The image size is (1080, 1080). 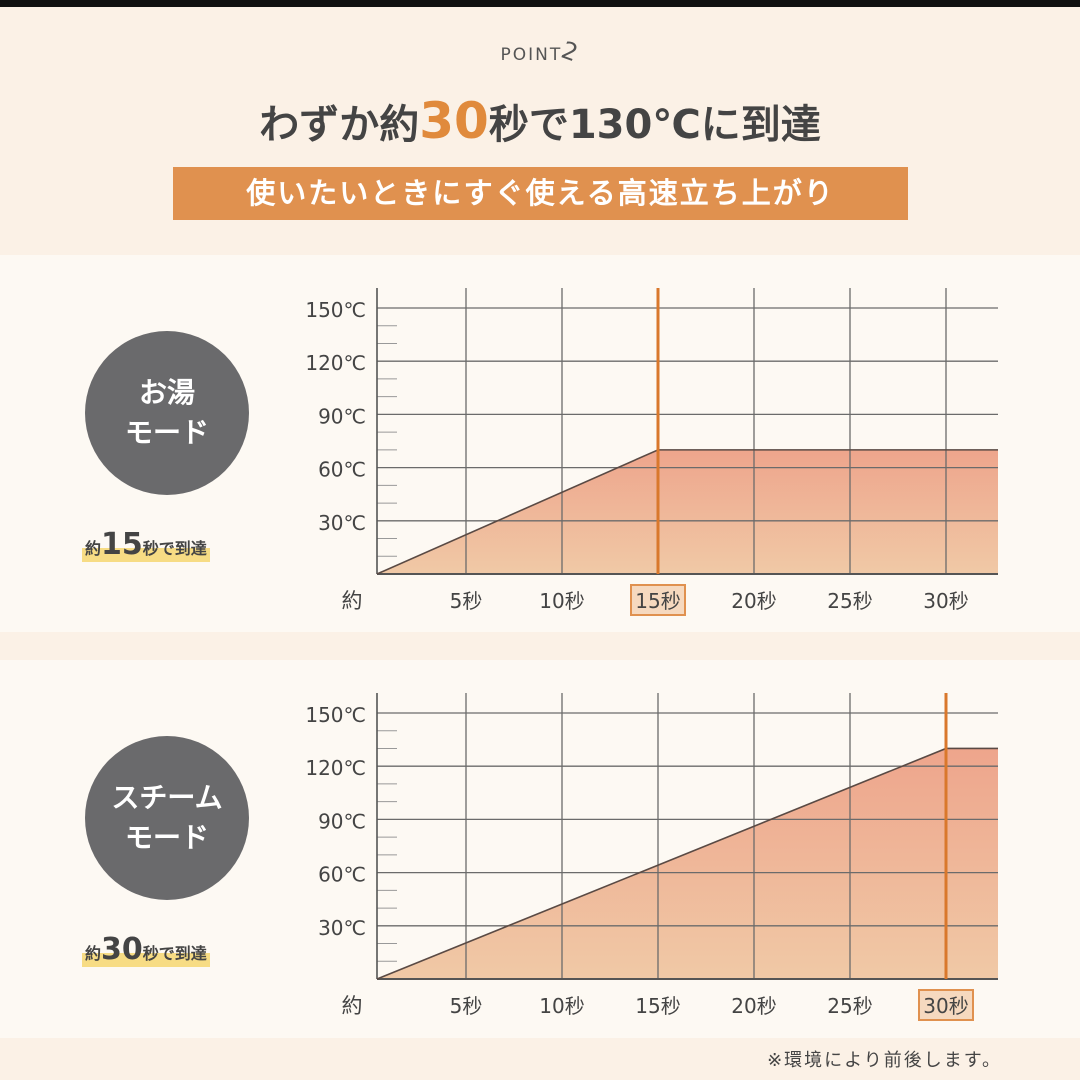 I want to click on point-badge: POINT2, so click(x=540, y=52).